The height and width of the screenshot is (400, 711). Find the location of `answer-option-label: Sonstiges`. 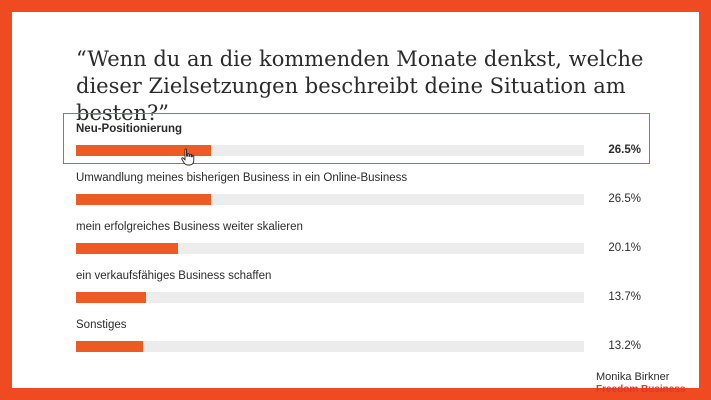

answer-option-label: Sonstiges is located at coordinates (101, 325).